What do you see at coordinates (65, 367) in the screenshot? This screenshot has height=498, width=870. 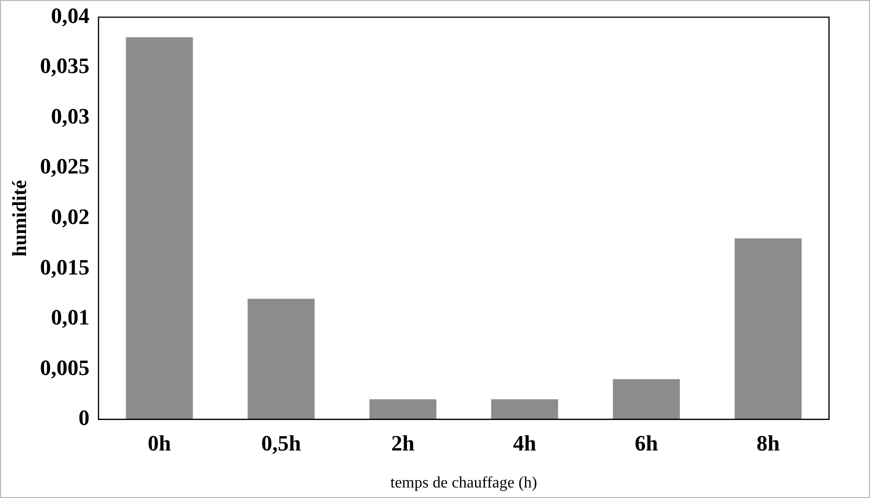 I see `y-tick-label: 0,005` at bounding box center [65, 367].